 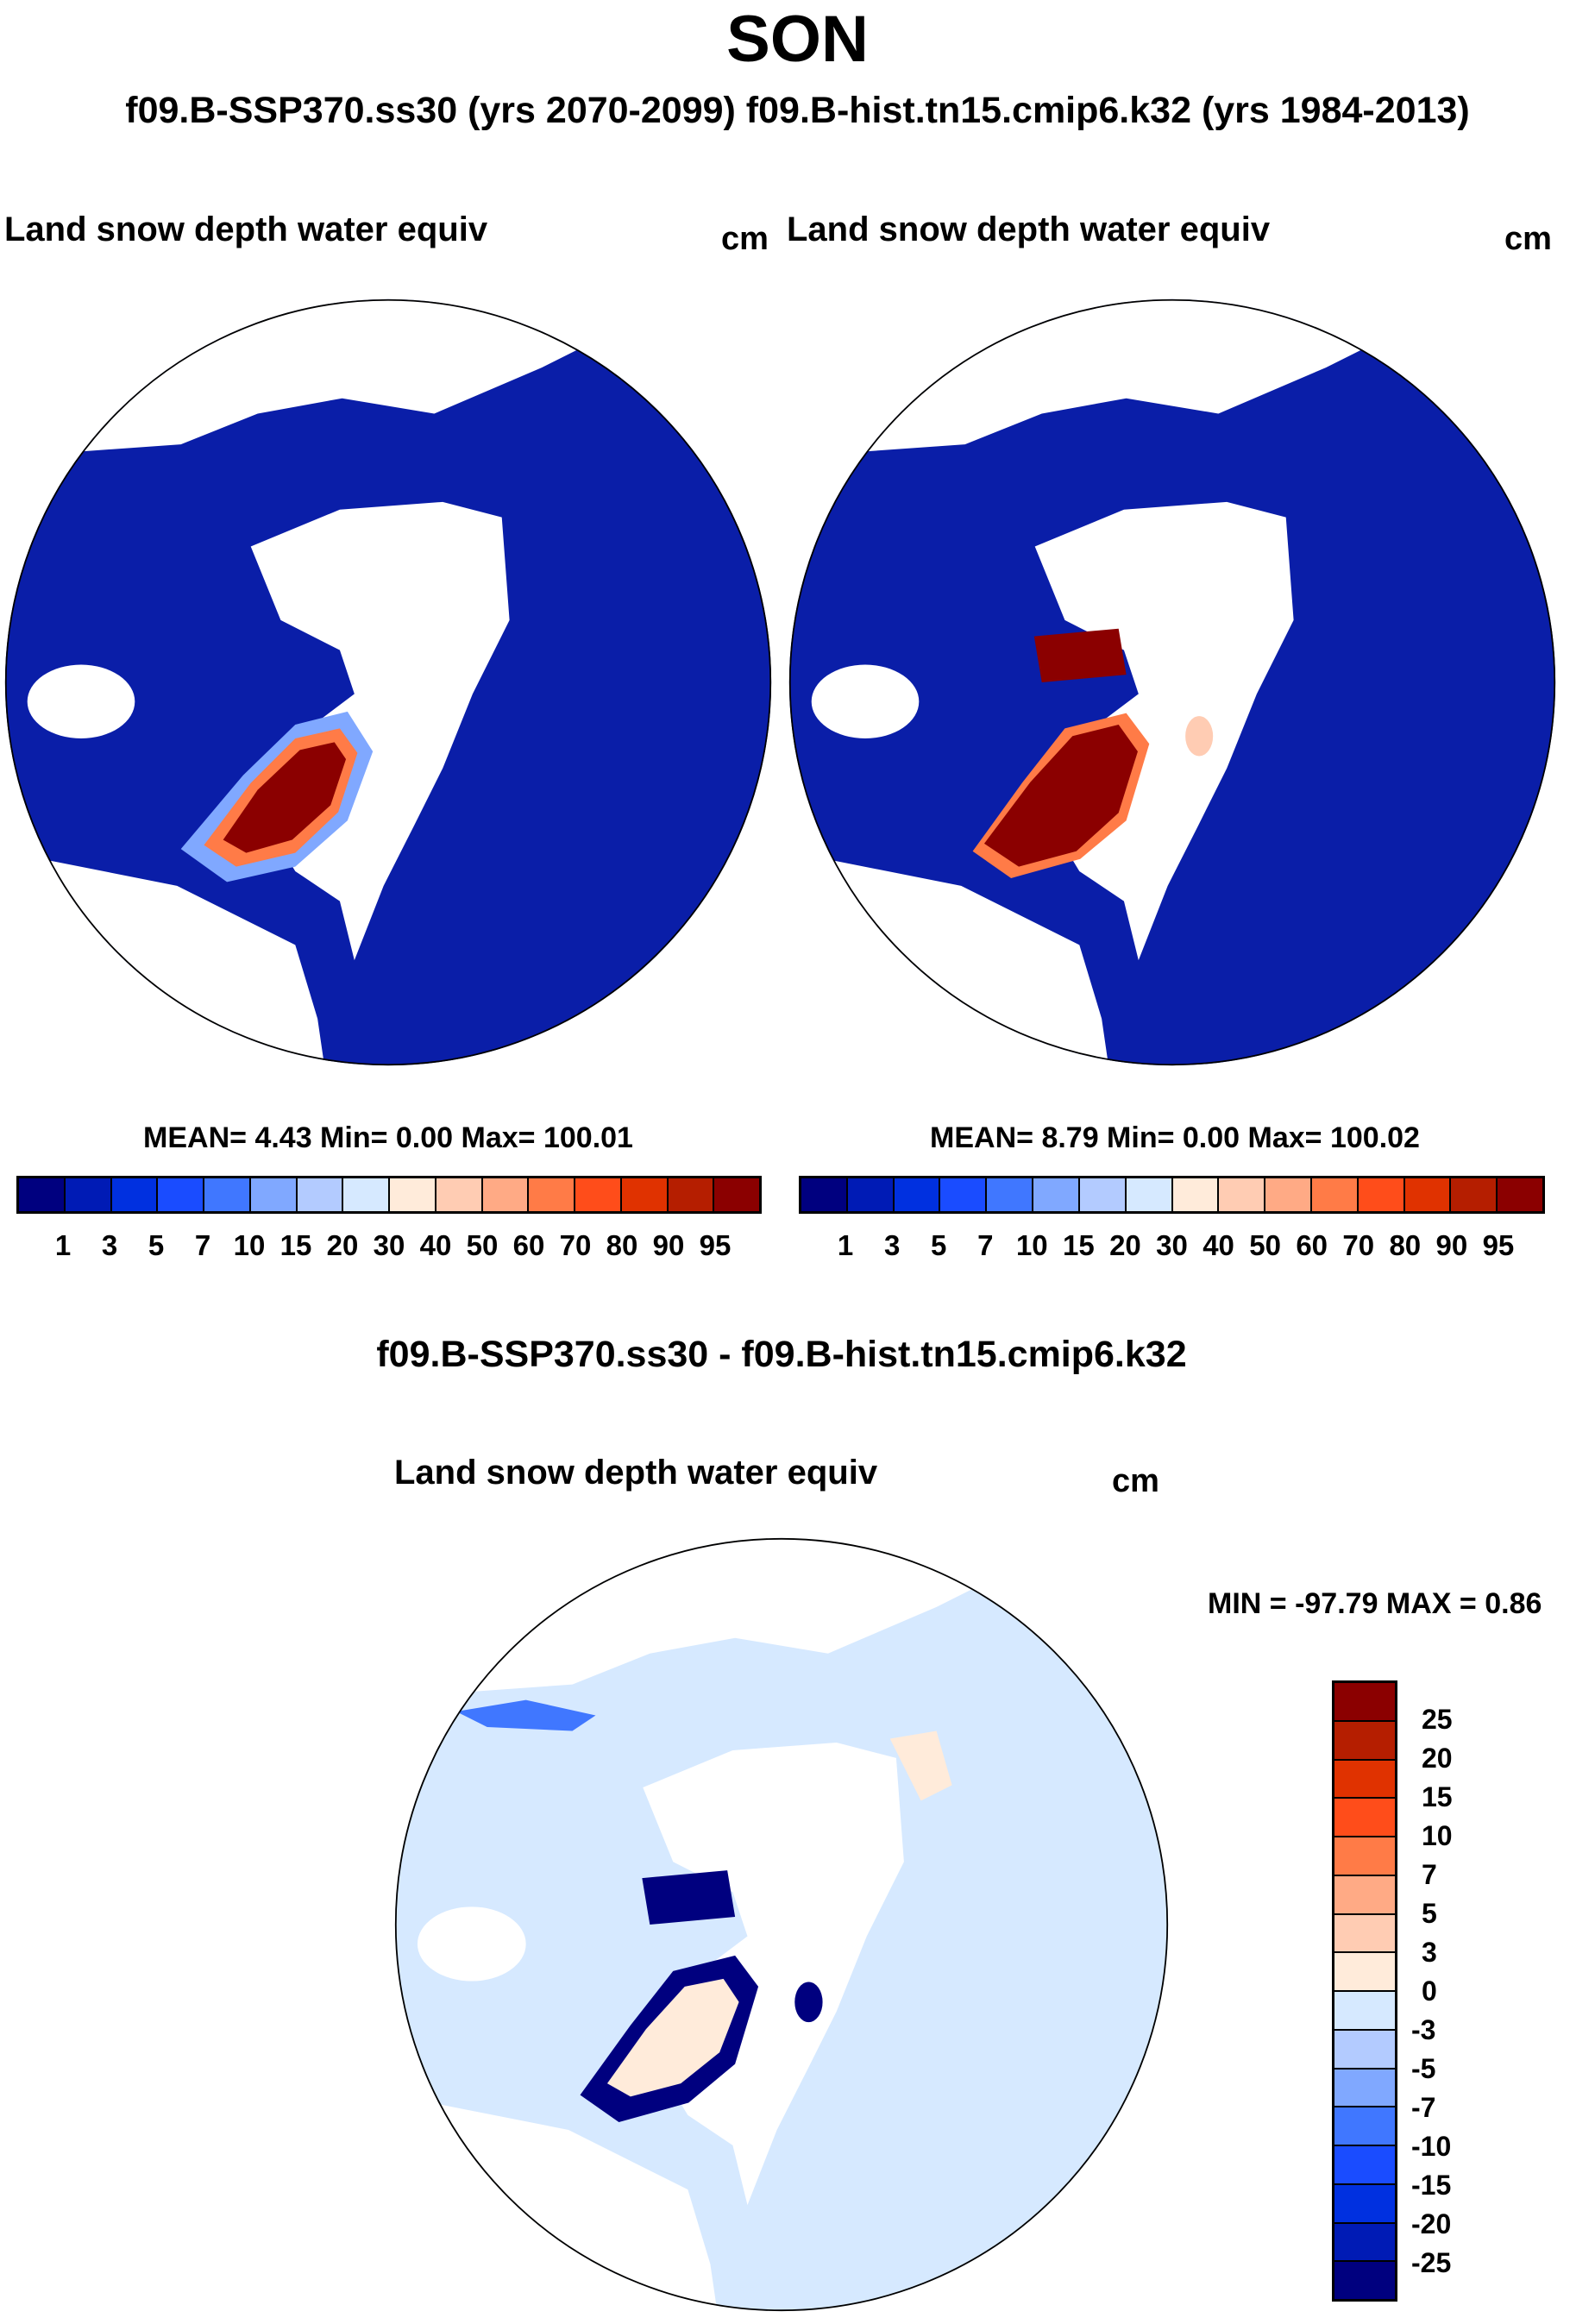 I want to click on colorbar-tick-label: 0, so click(x=1429, y=1991).